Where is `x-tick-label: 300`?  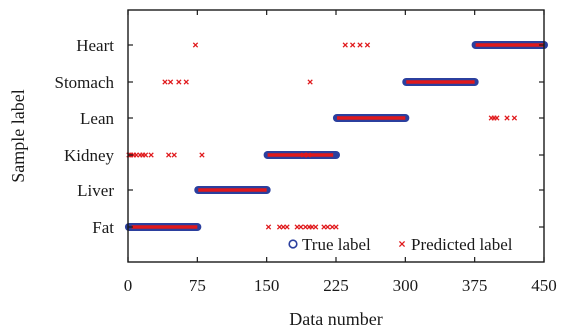 x-tick-label: 300 is located at coordinates (406, 285).